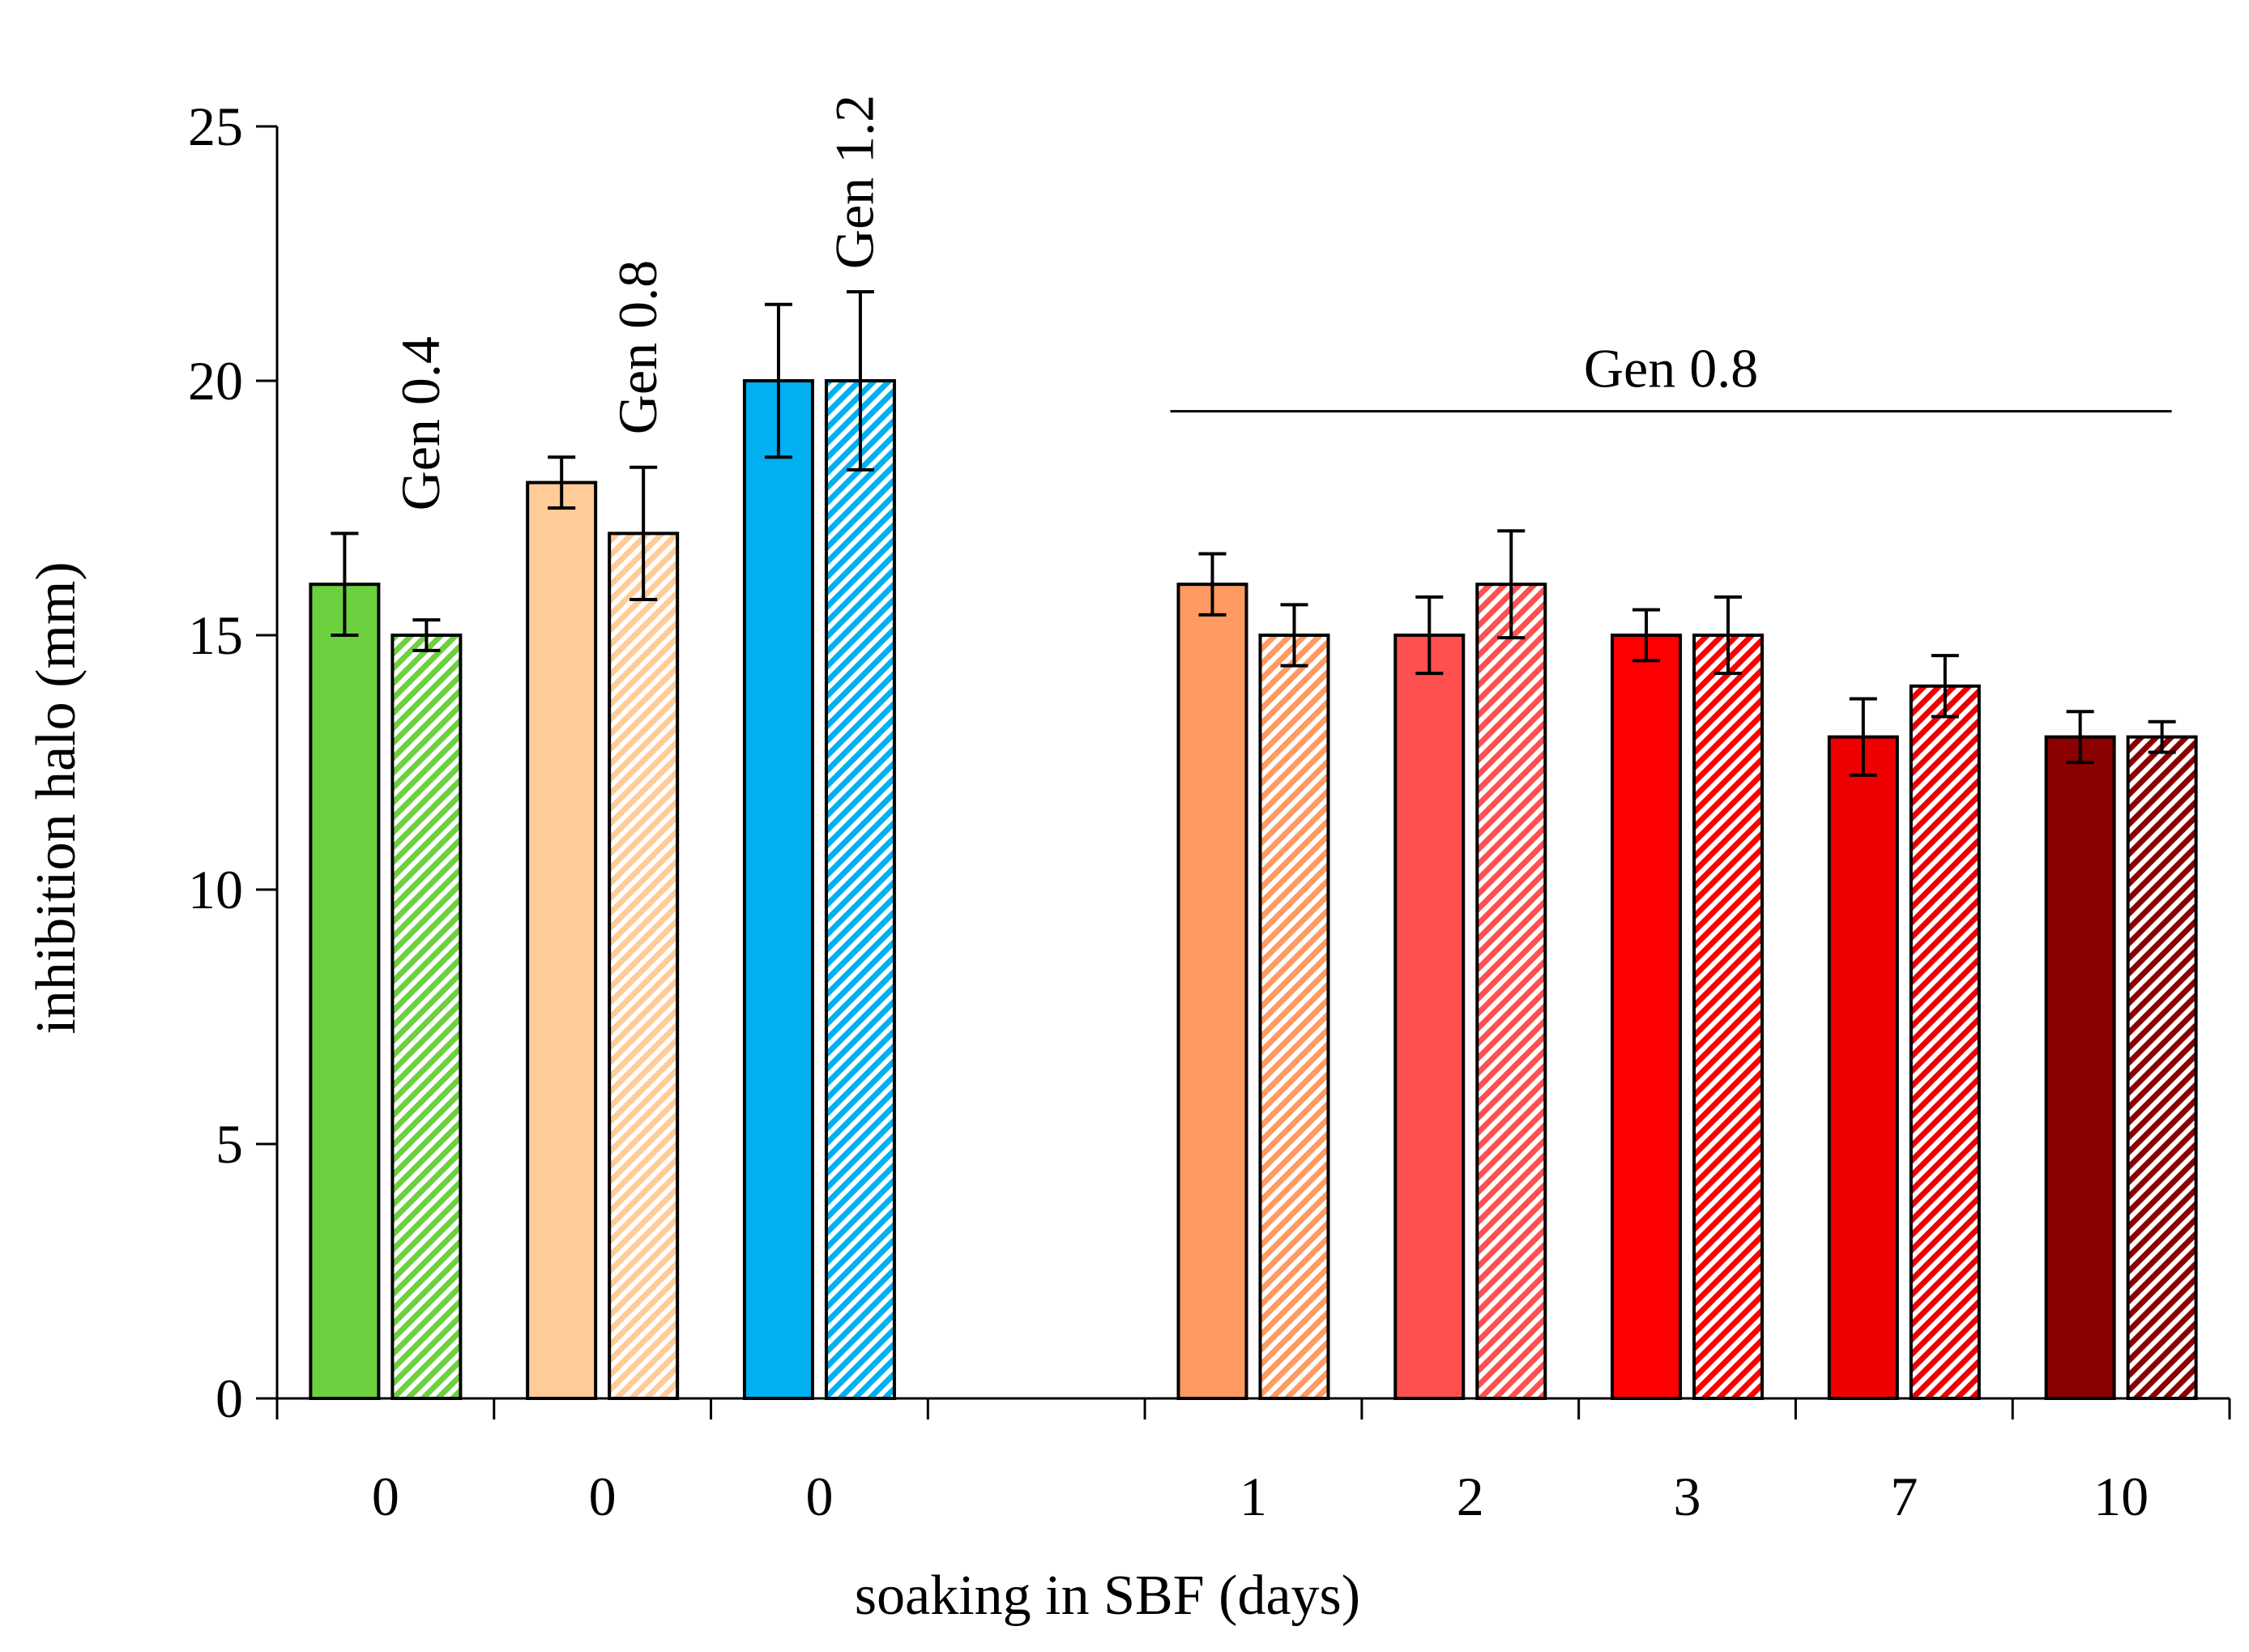 The width and height of the screenshot is (2249, 1652). I want to click on y-axis-title: inhibition halo (mm), so click(56, 797).